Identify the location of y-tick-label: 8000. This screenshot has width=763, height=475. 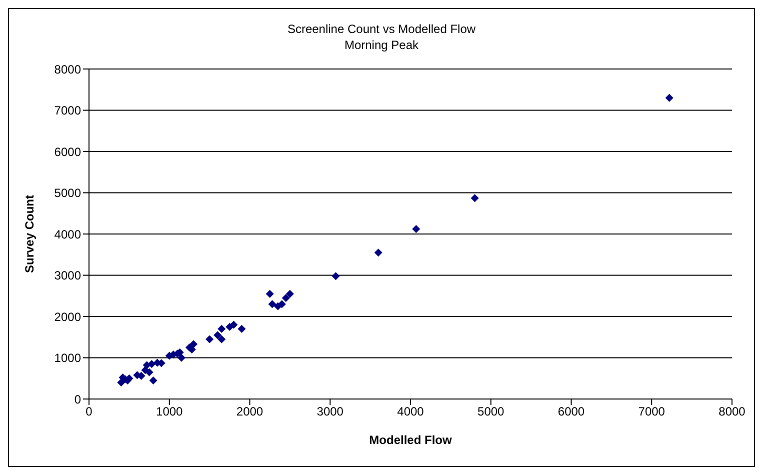
(68, 69).